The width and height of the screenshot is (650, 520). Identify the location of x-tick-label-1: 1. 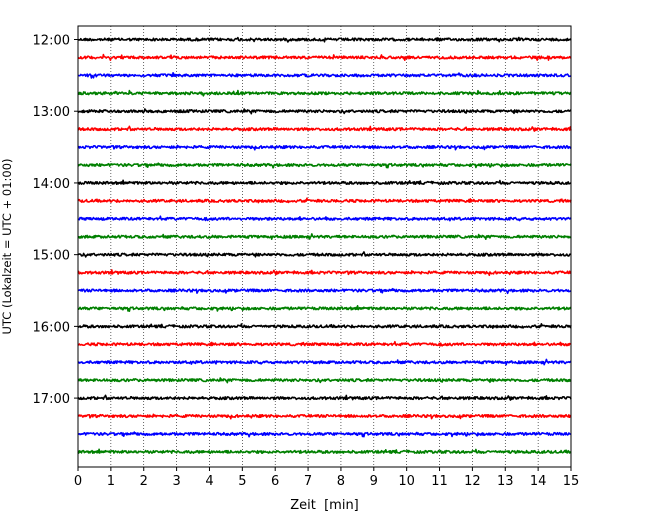
(111, 481).